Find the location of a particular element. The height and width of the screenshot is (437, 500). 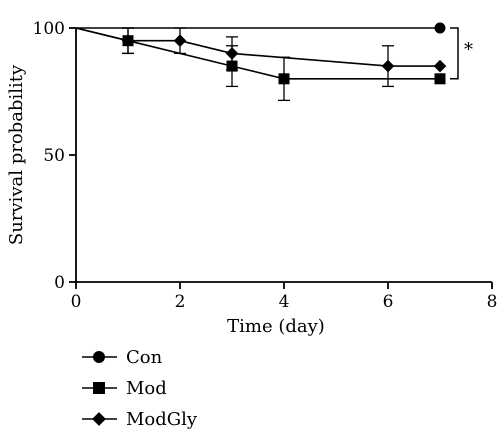

legend-label: Con is located at coordinates (144, 357).